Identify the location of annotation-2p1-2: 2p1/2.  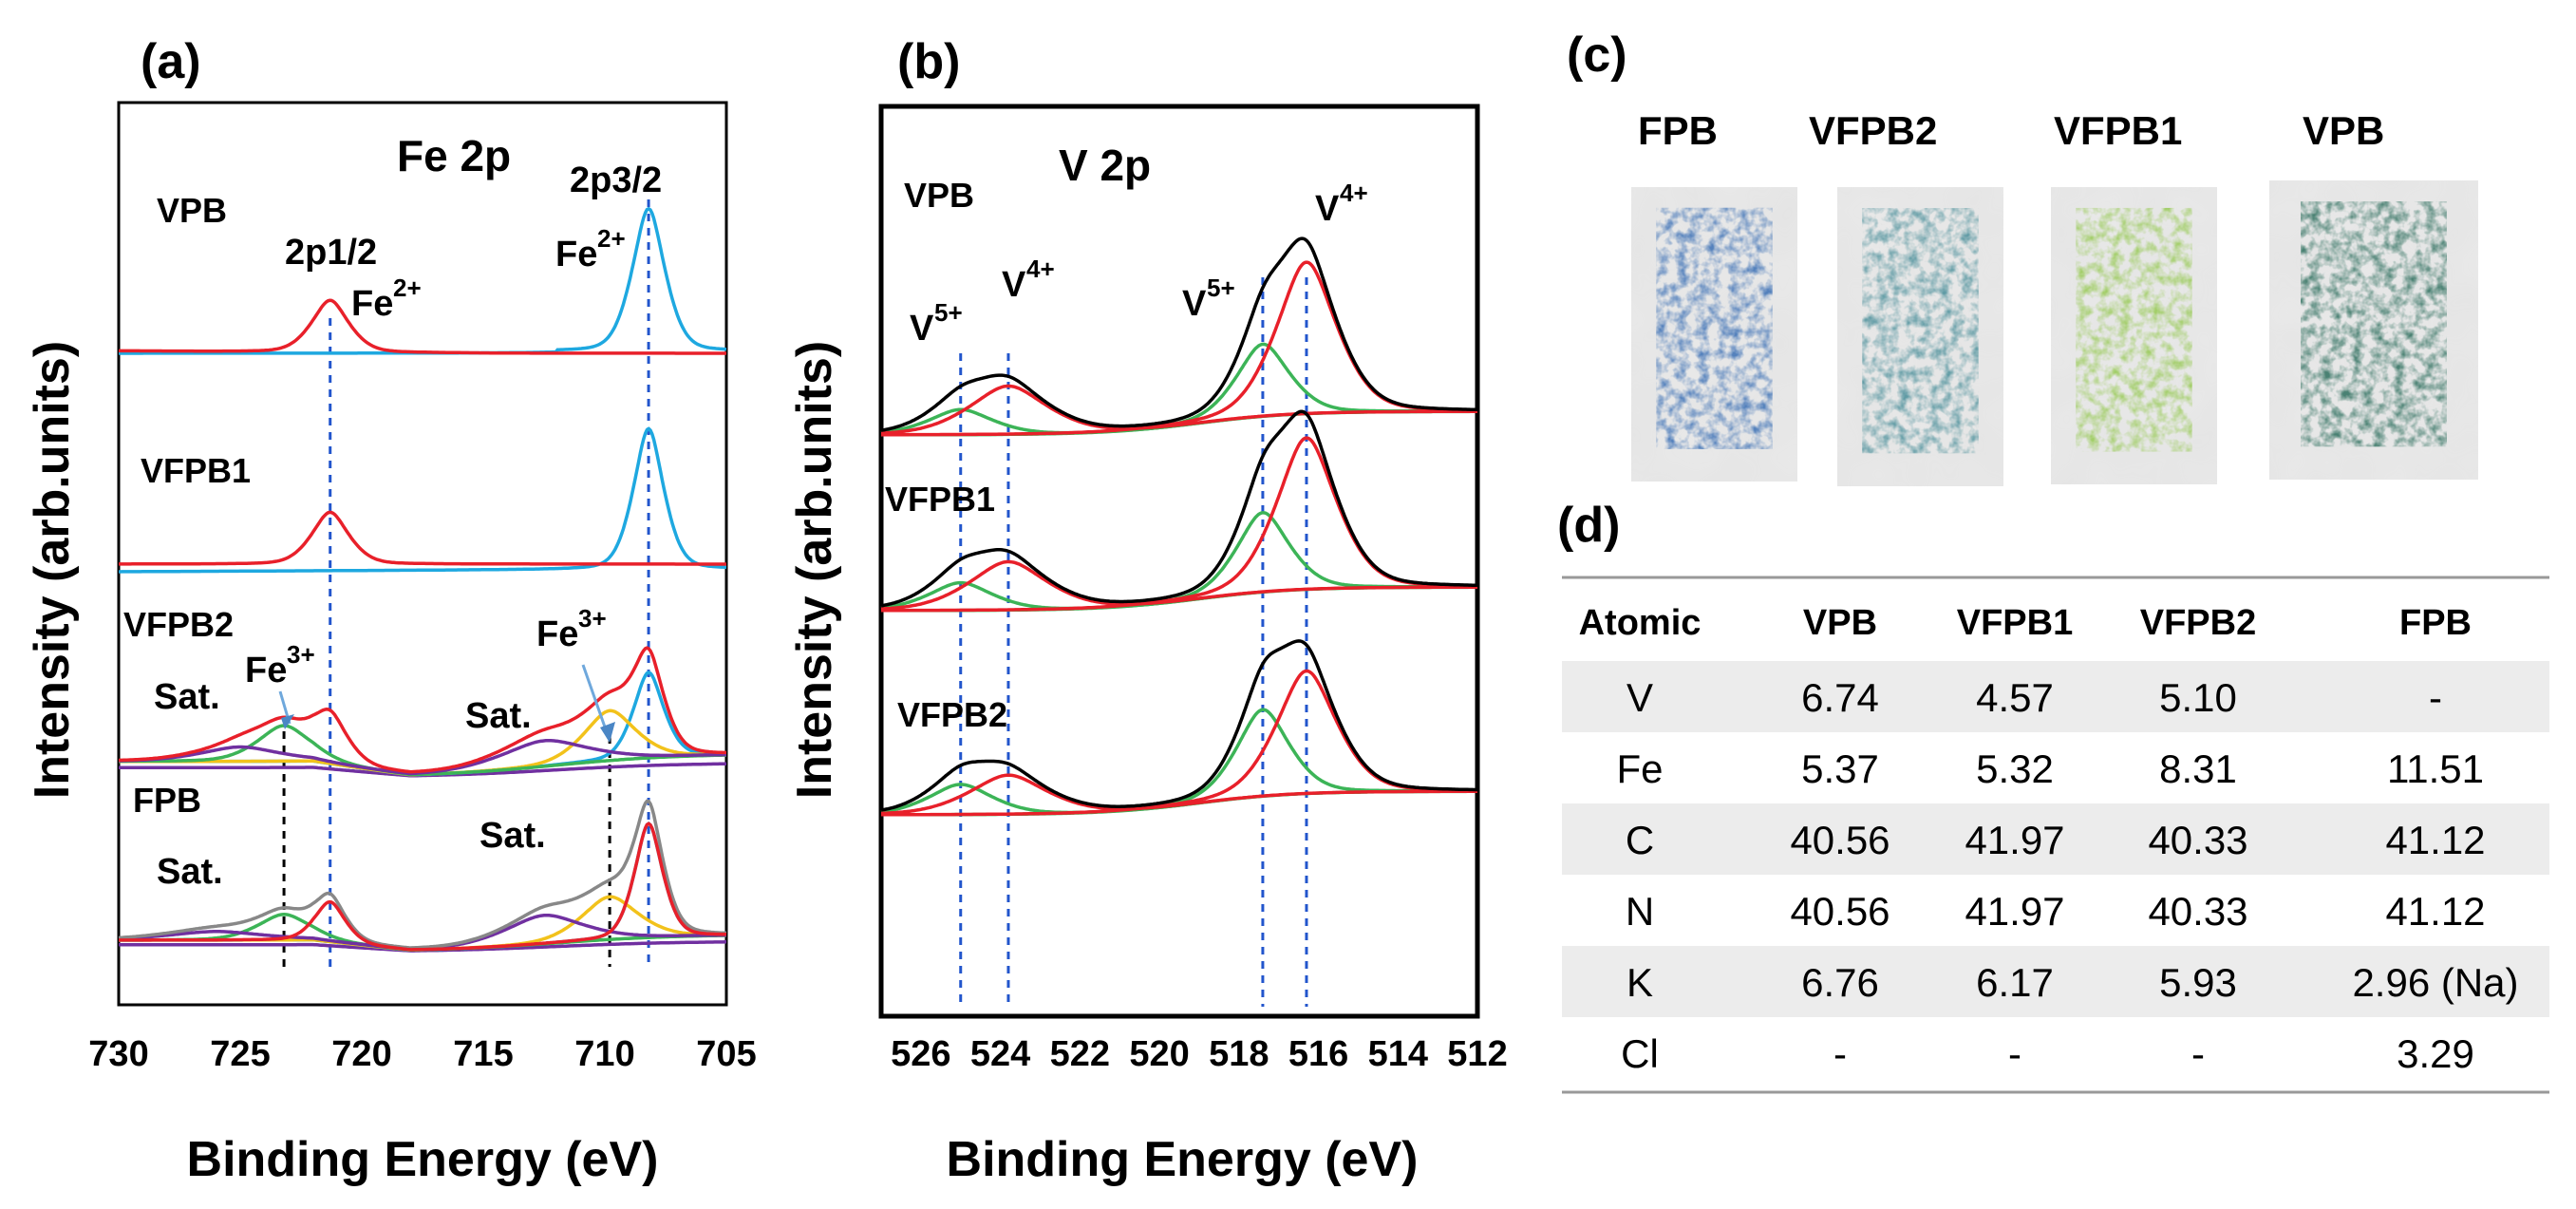
(331, 253).